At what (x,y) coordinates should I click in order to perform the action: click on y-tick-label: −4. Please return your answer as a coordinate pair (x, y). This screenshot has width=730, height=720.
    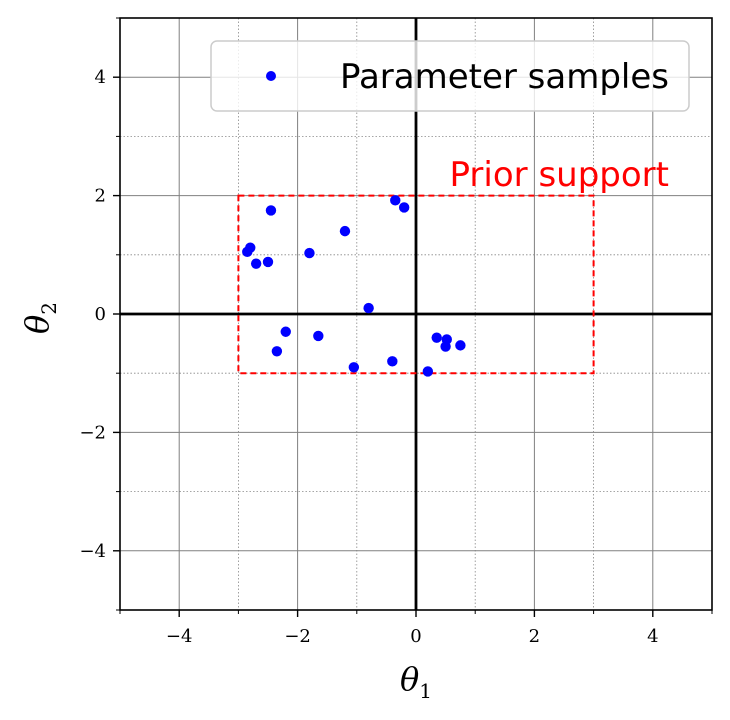
    Looking at the image, I should click on (92, 551).